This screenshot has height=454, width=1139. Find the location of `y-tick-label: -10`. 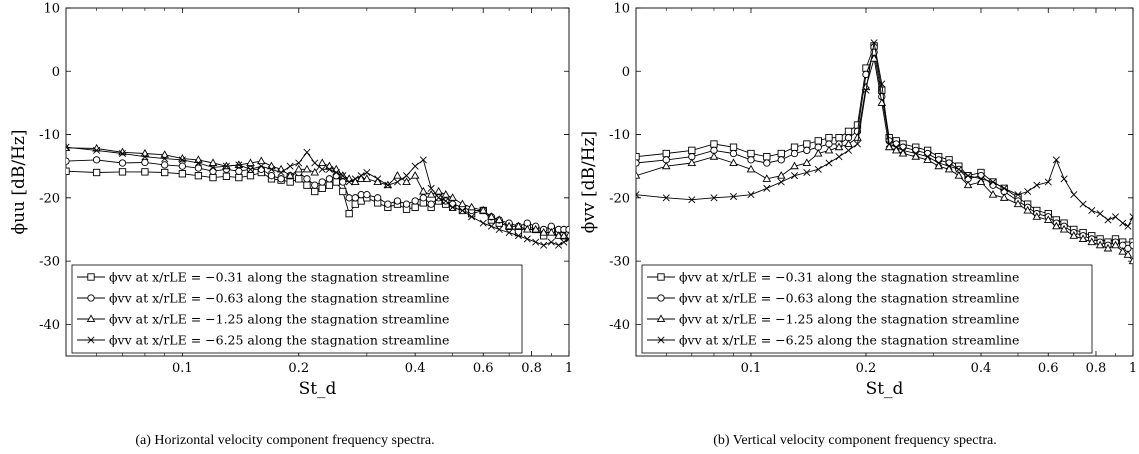

y-tick-label: -10 is located at coordinates (49, 135).